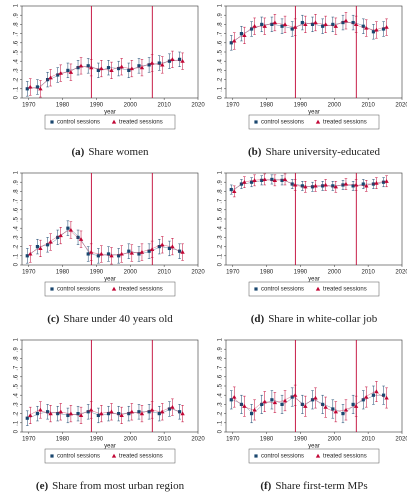 Image resolution: width=407 pixels, height=500 pixels. What do you see at coordinates (17, 5) in the screenshot?
I see `y-tick-label: 1` at bounding box center [17, 5].